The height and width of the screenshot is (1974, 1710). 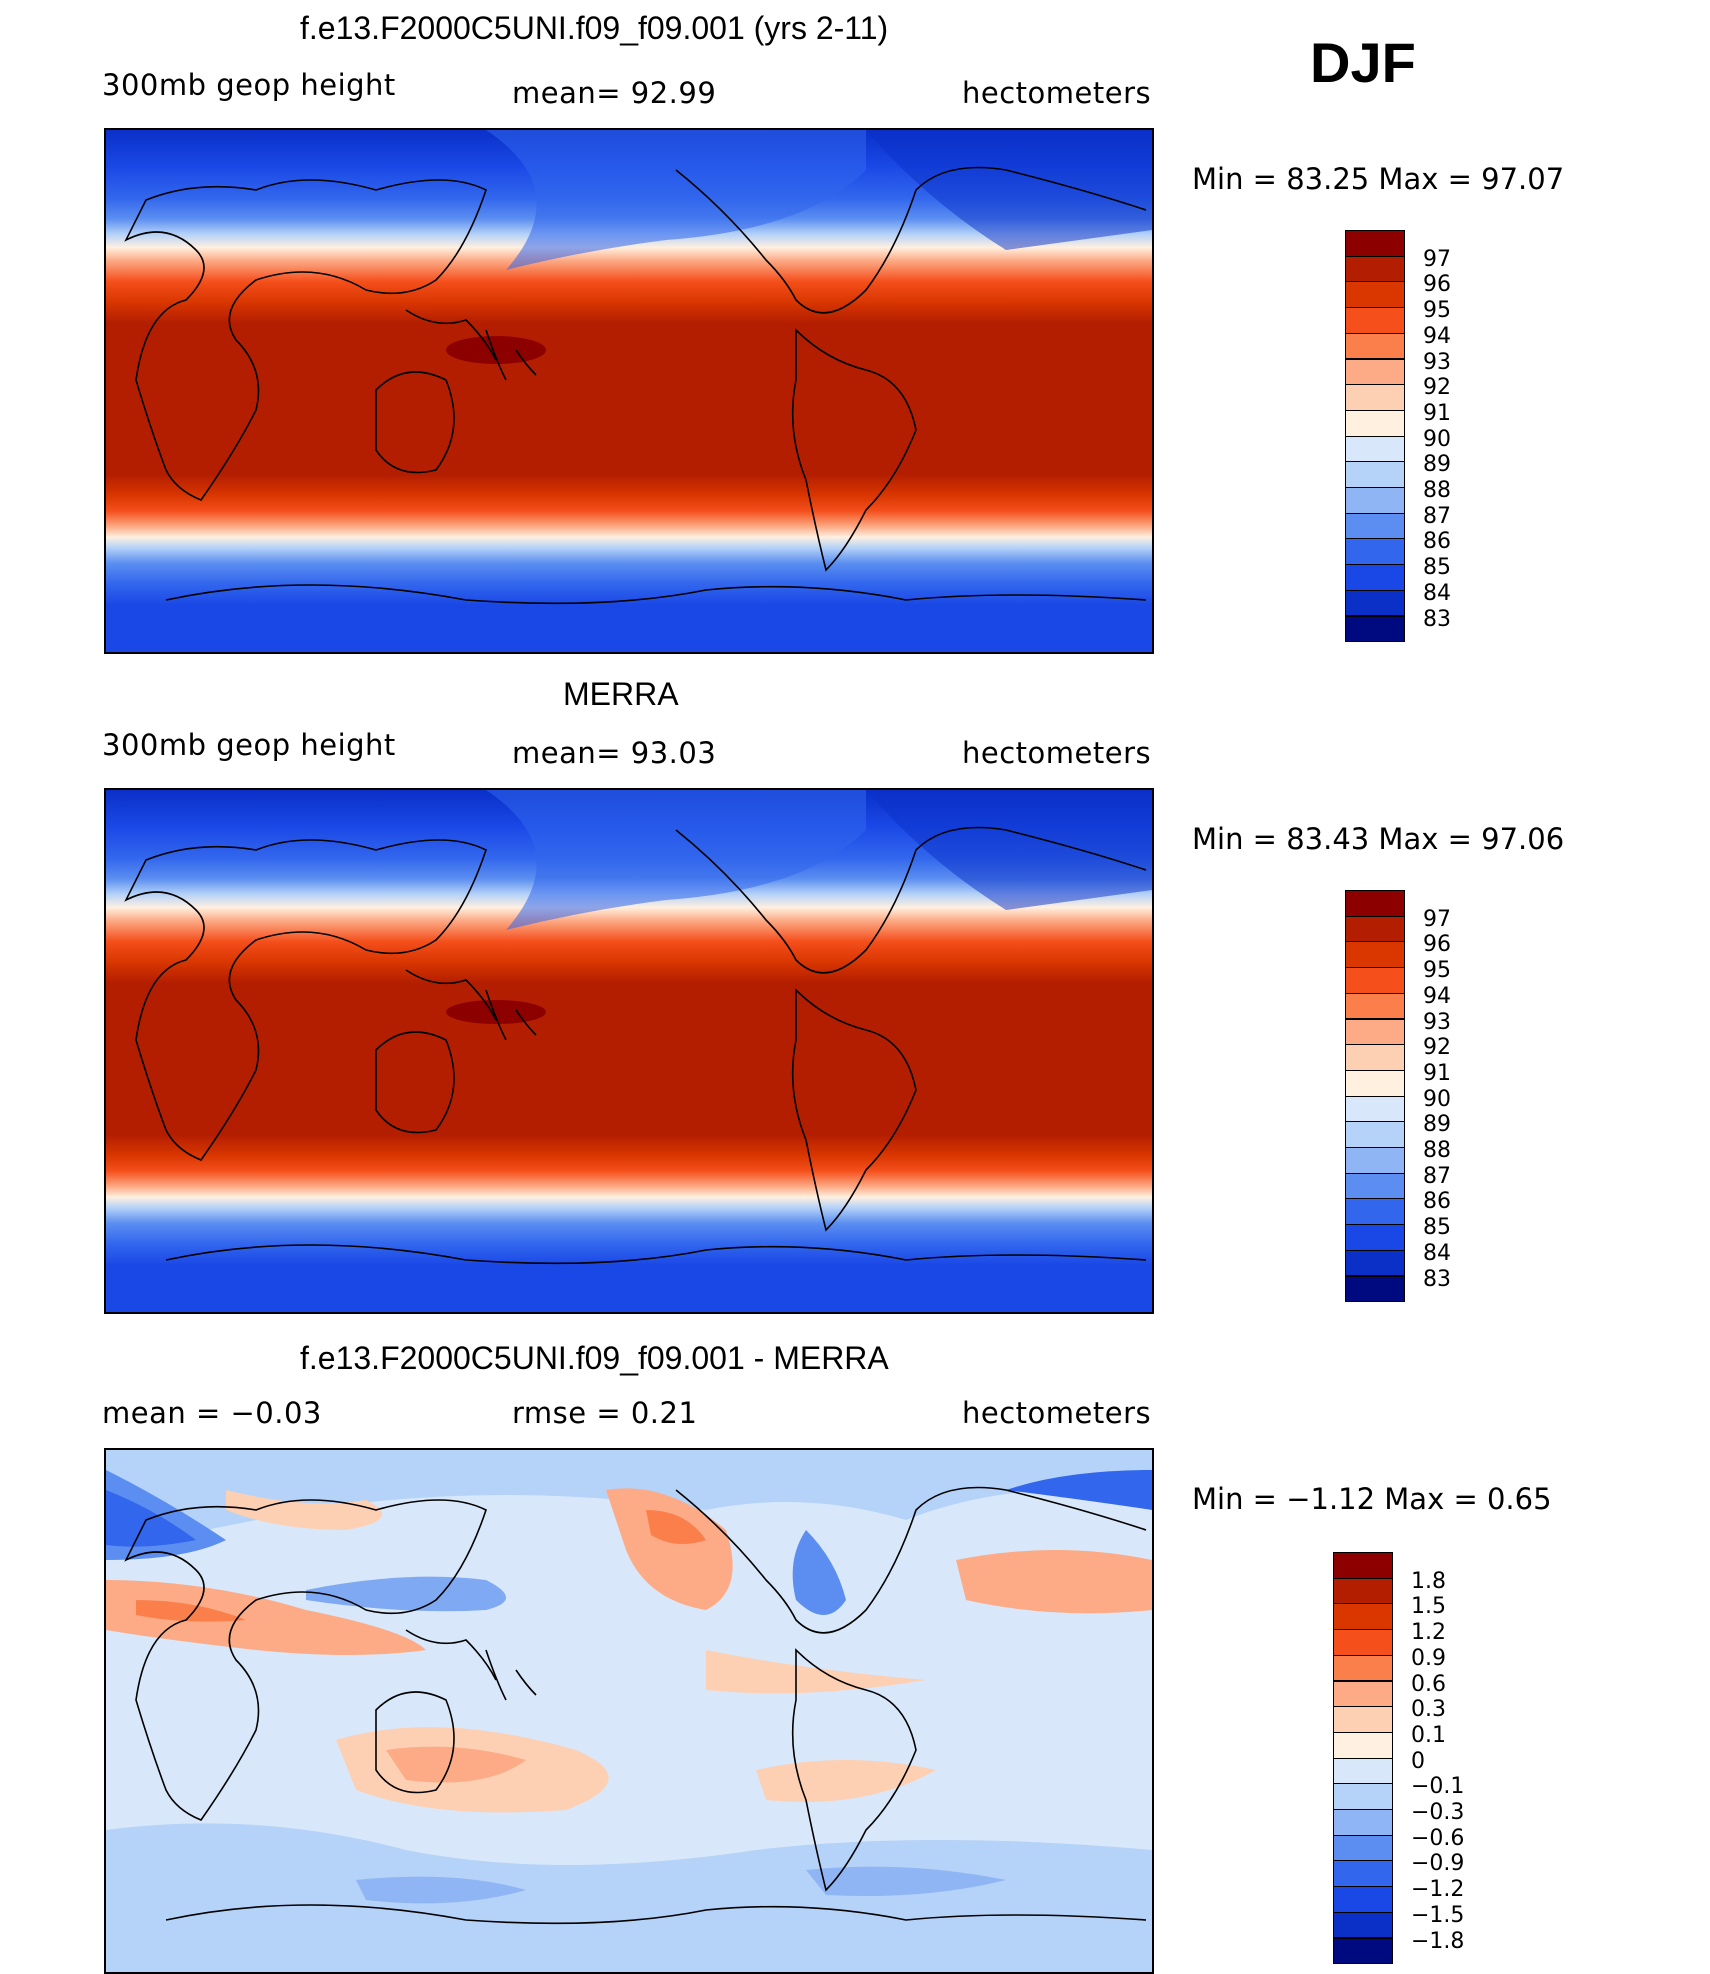 I want to click on colorbar-tick-label: 0, so click(x=1418, y=1761).